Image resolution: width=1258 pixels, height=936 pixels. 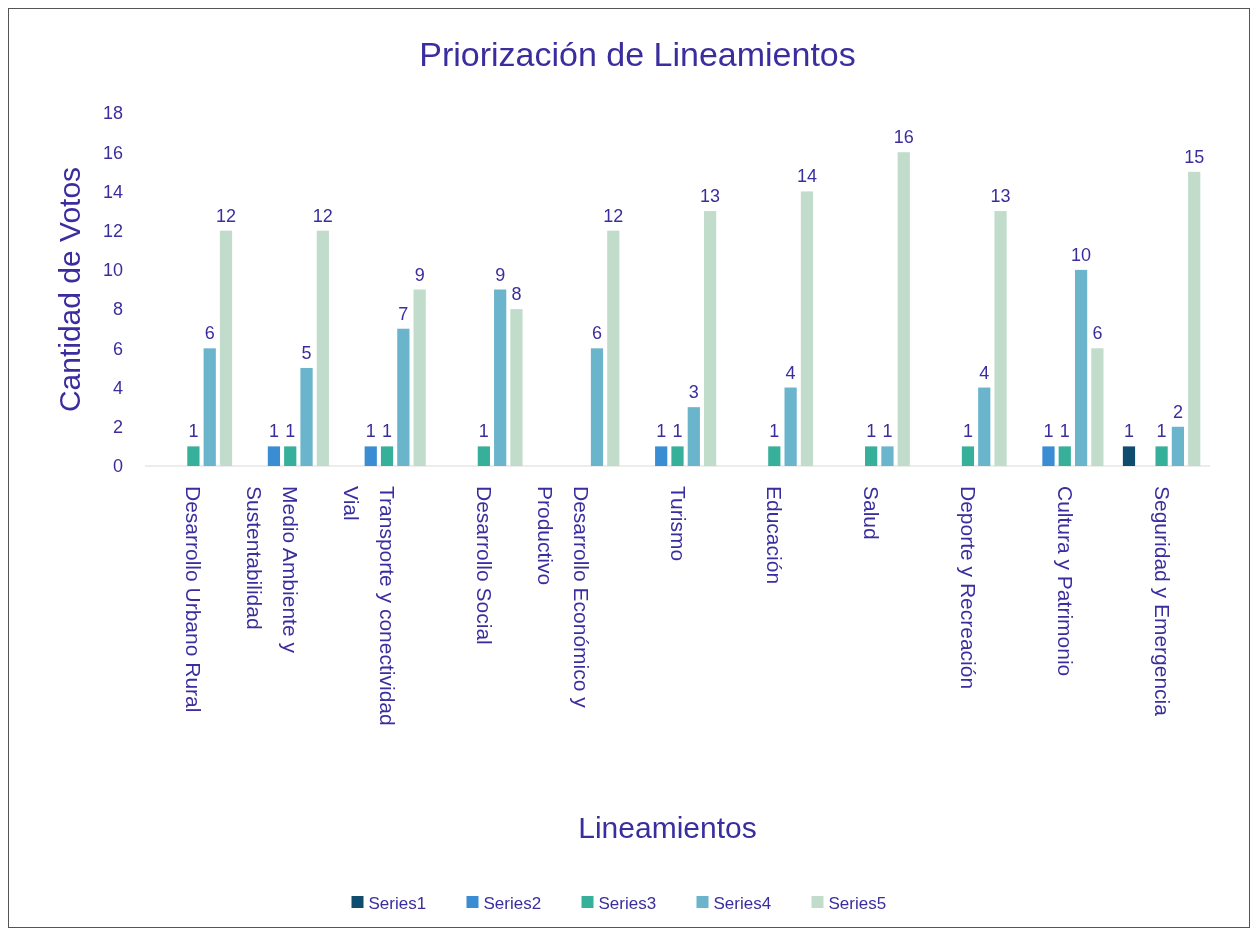 I want to click on data-label: 7, so click(x=403, y=313).